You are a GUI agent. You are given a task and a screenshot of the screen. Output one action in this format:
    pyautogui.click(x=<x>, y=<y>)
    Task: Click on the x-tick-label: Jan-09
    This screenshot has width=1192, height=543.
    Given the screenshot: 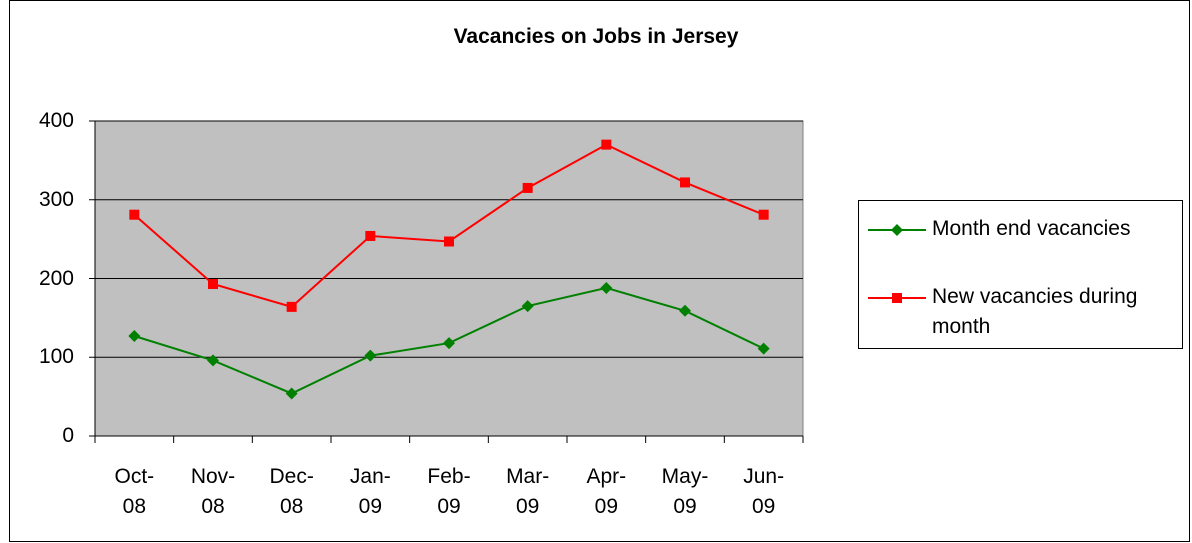 What is the action you would take?
    pyautogui.click(x=370, y=491)
    